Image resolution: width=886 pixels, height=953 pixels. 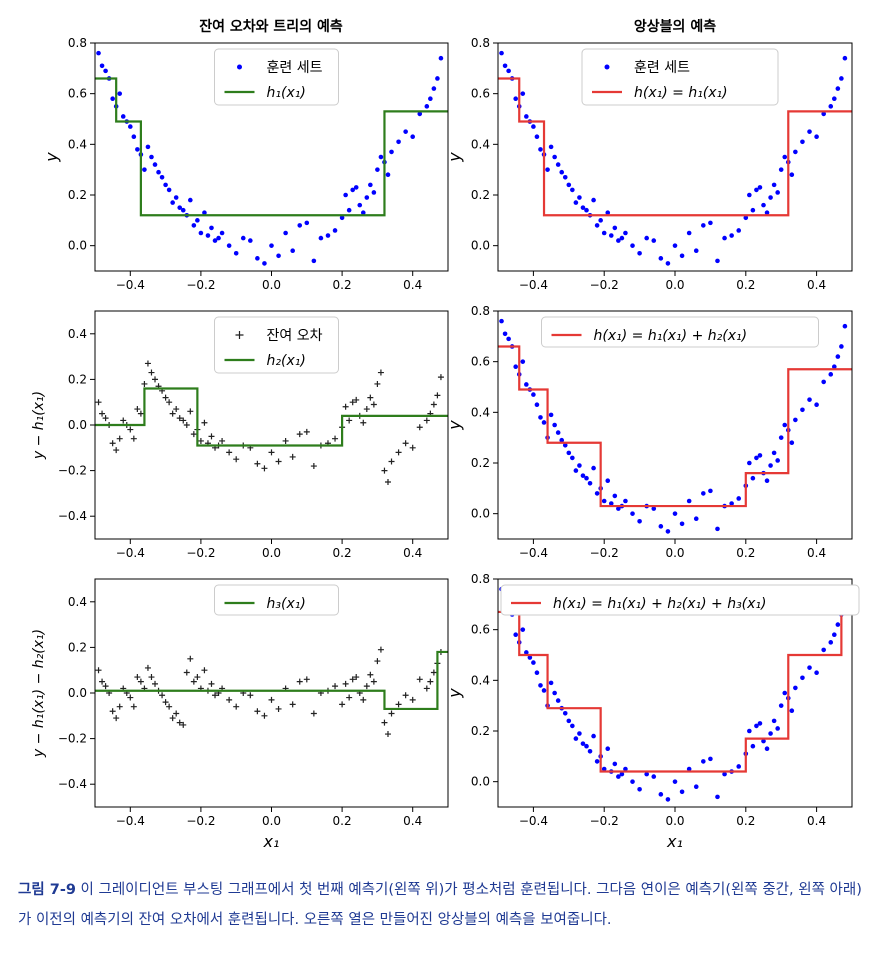 I want to click on y-tick-label: 0.4, so click(x=480, y=412).